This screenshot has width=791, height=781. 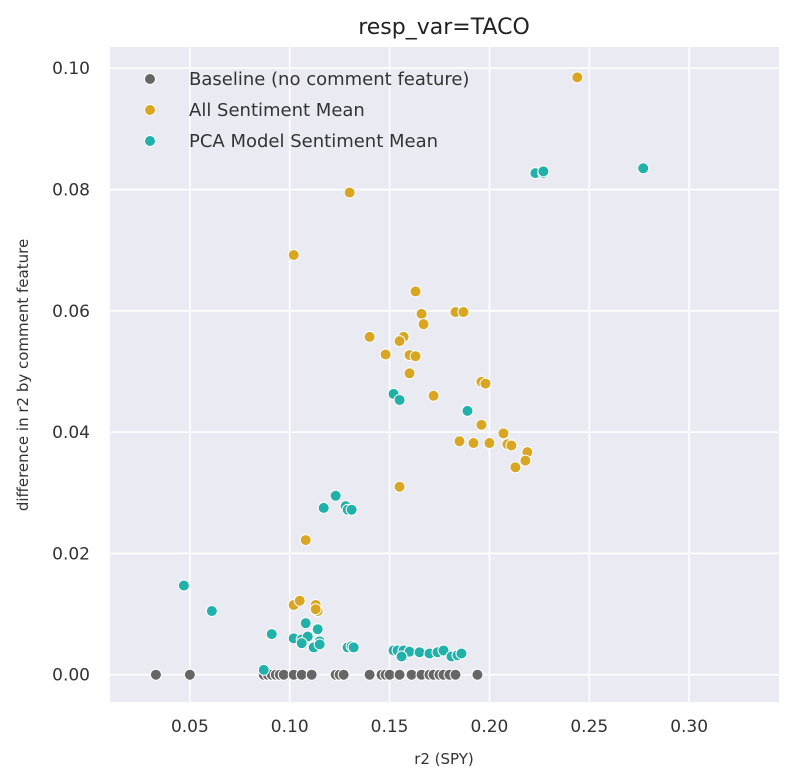 I want to click on y-tick-label: 0.00, so click(x=71, y=676).